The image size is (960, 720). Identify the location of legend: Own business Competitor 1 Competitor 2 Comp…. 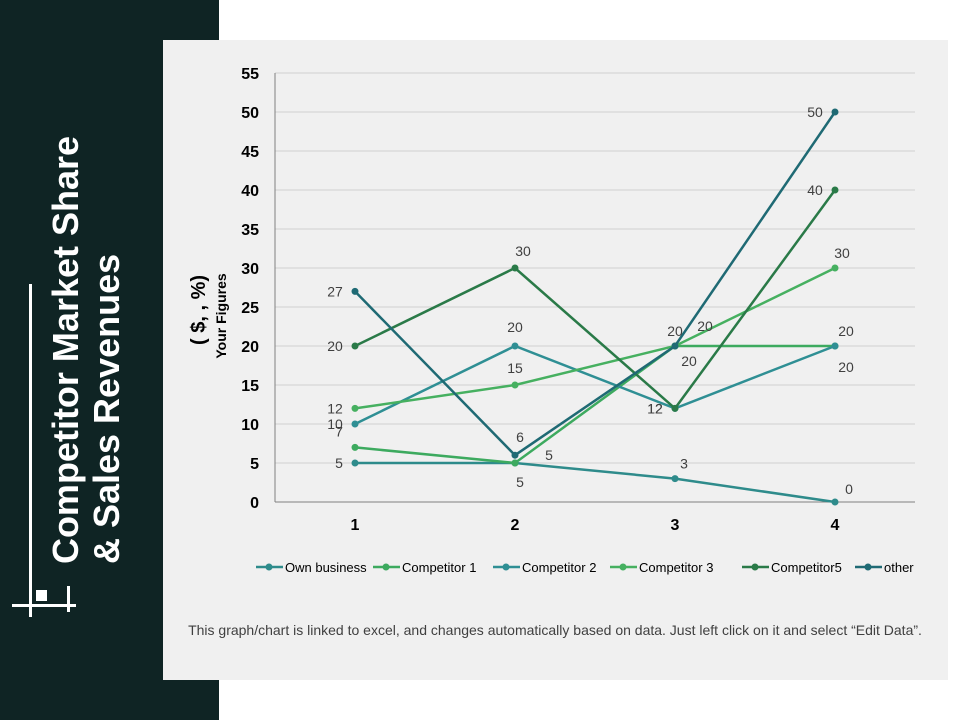
(585, 567).